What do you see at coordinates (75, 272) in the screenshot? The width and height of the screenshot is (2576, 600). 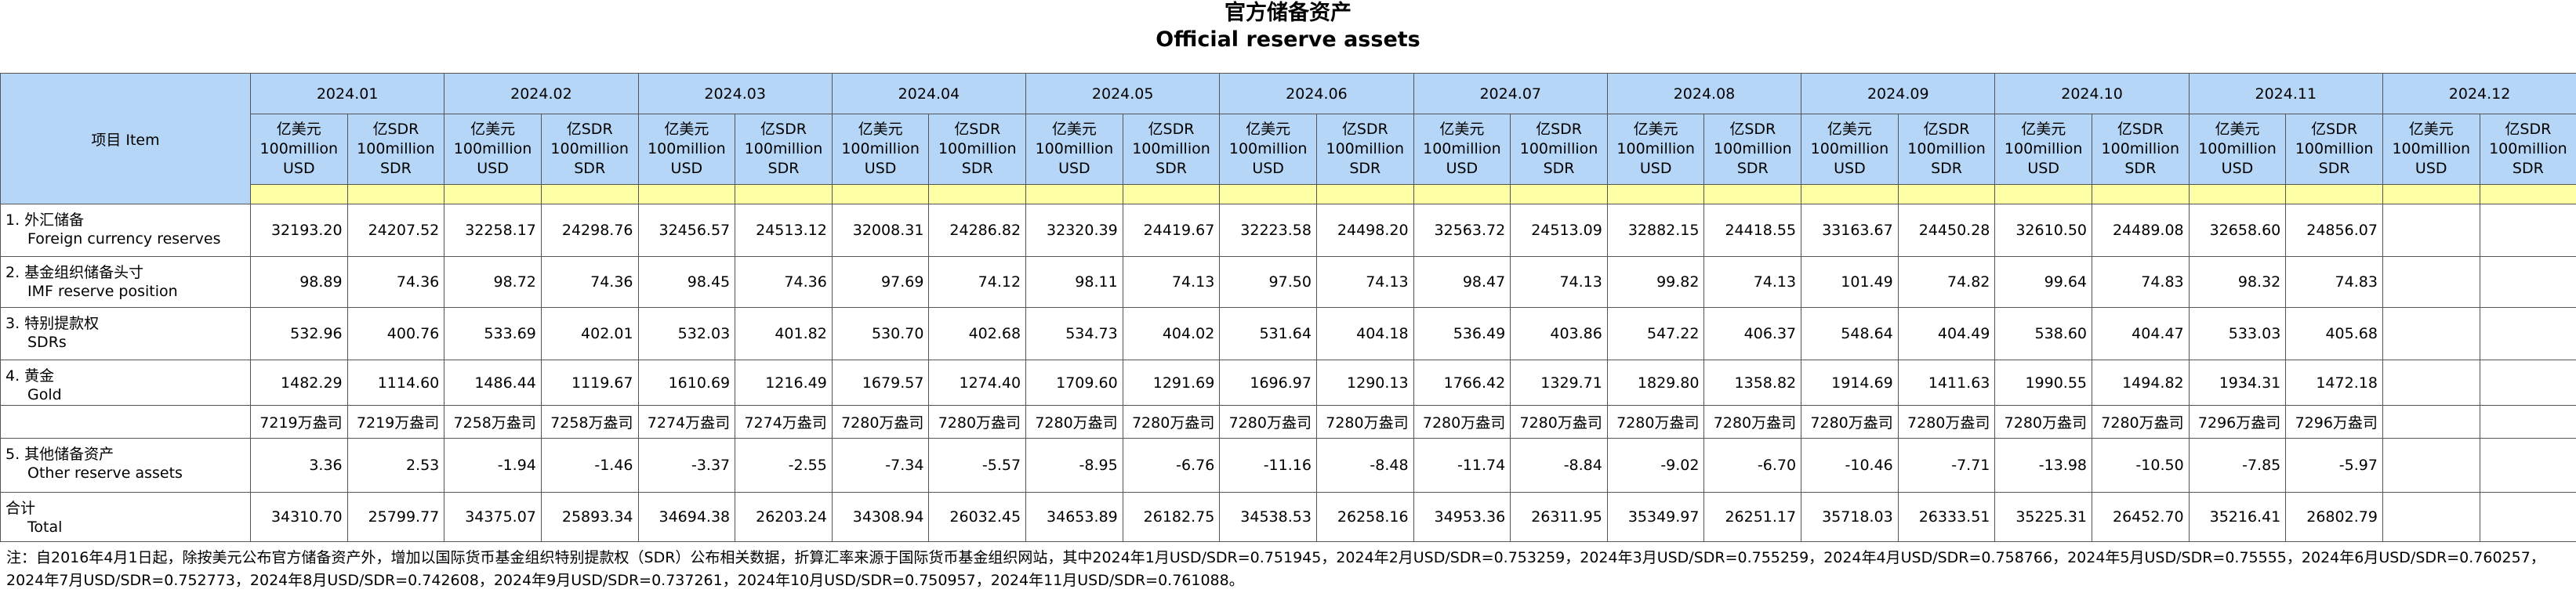 I see `label-cn: 2. 基金组织储备头寸` at bounding box center [75, 272].